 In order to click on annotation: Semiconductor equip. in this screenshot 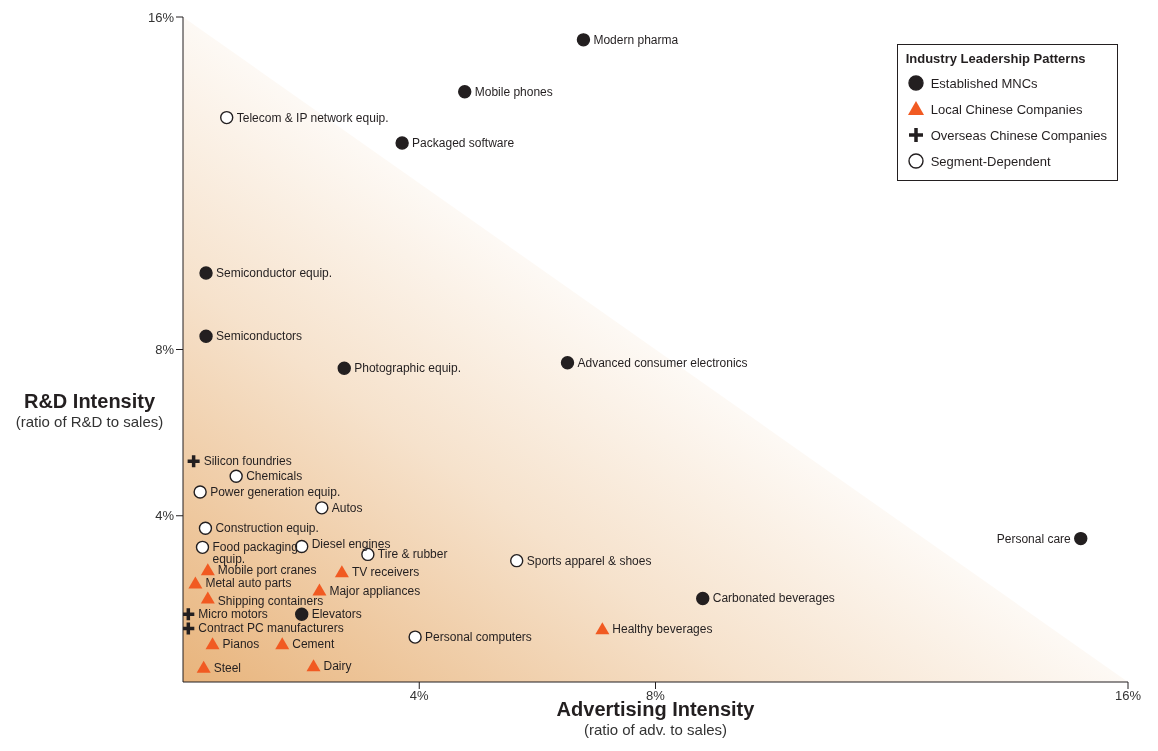, I will do `click(274, 273)`.